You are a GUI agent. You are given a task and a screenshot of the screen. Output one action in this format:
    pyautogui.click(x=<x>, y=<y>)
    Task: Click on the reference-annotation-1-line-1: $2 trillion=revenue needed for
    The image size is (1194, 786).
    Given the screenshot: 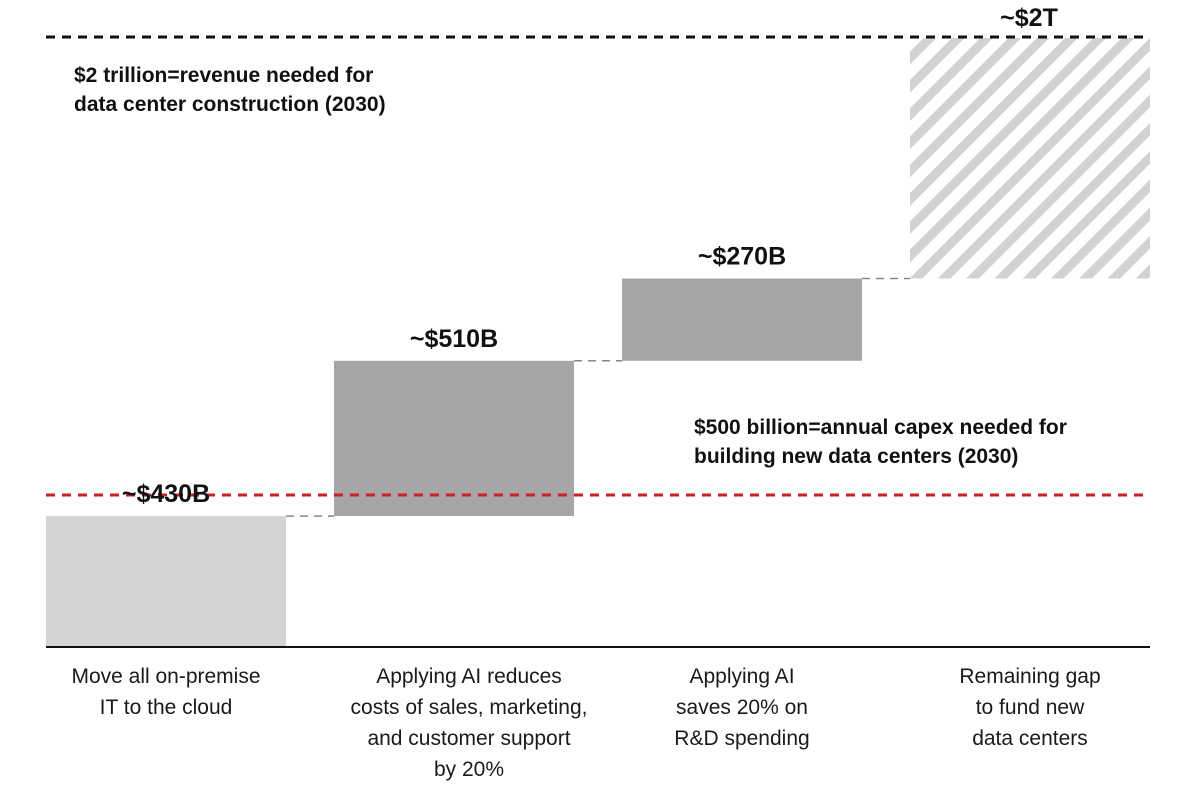 What is the action you would take?
    pyautogui.click(x=223, y=75)
    